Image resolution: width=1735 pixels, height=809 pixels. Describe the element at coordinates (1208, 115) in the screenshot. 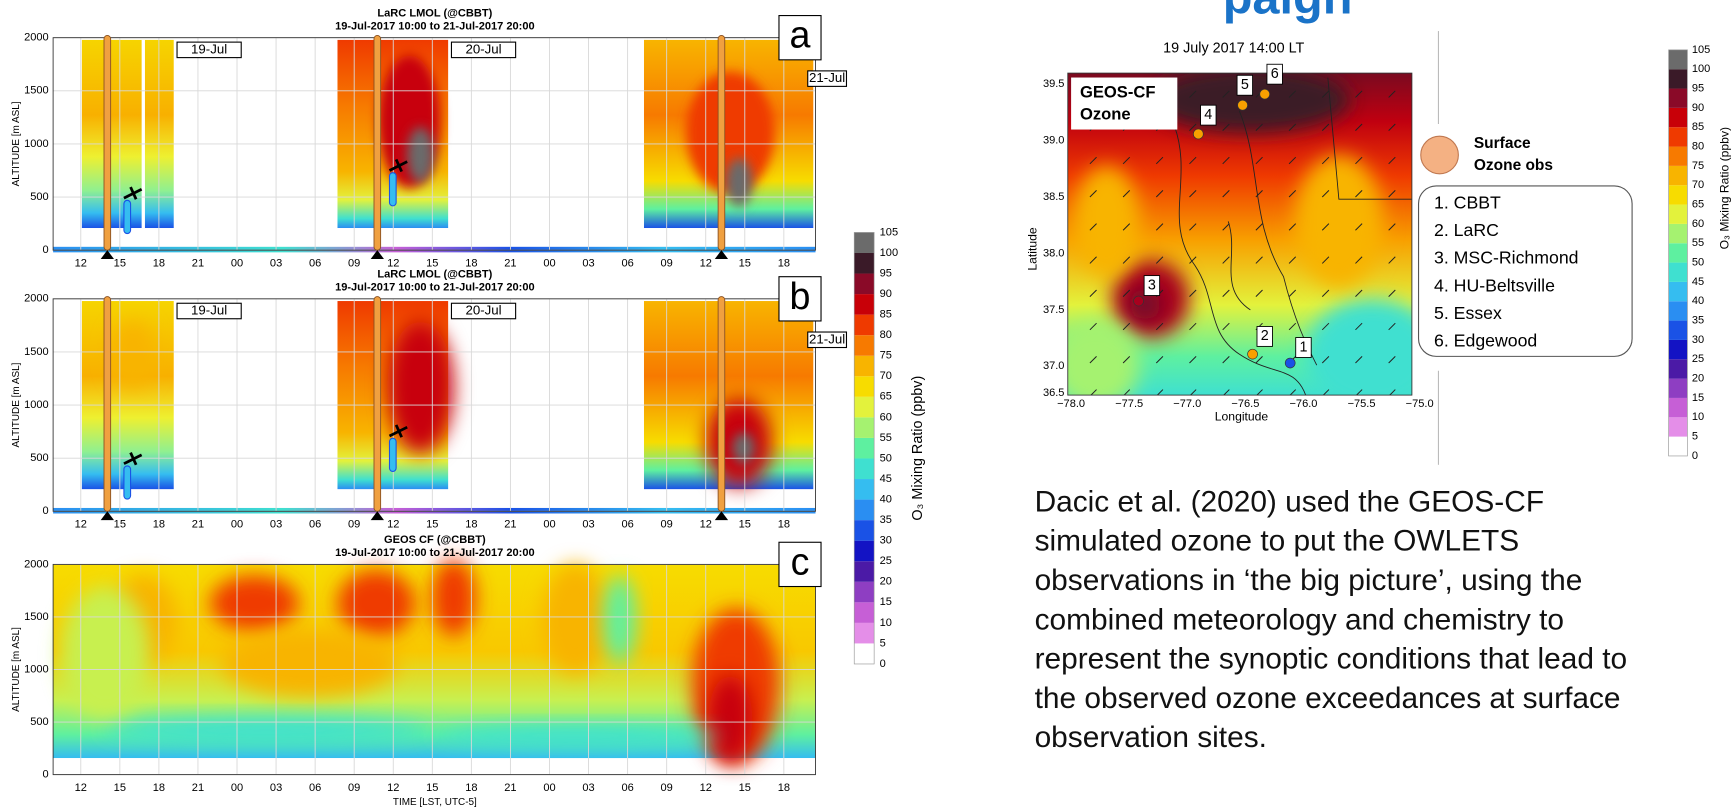

I see `site-label-box` at that location.